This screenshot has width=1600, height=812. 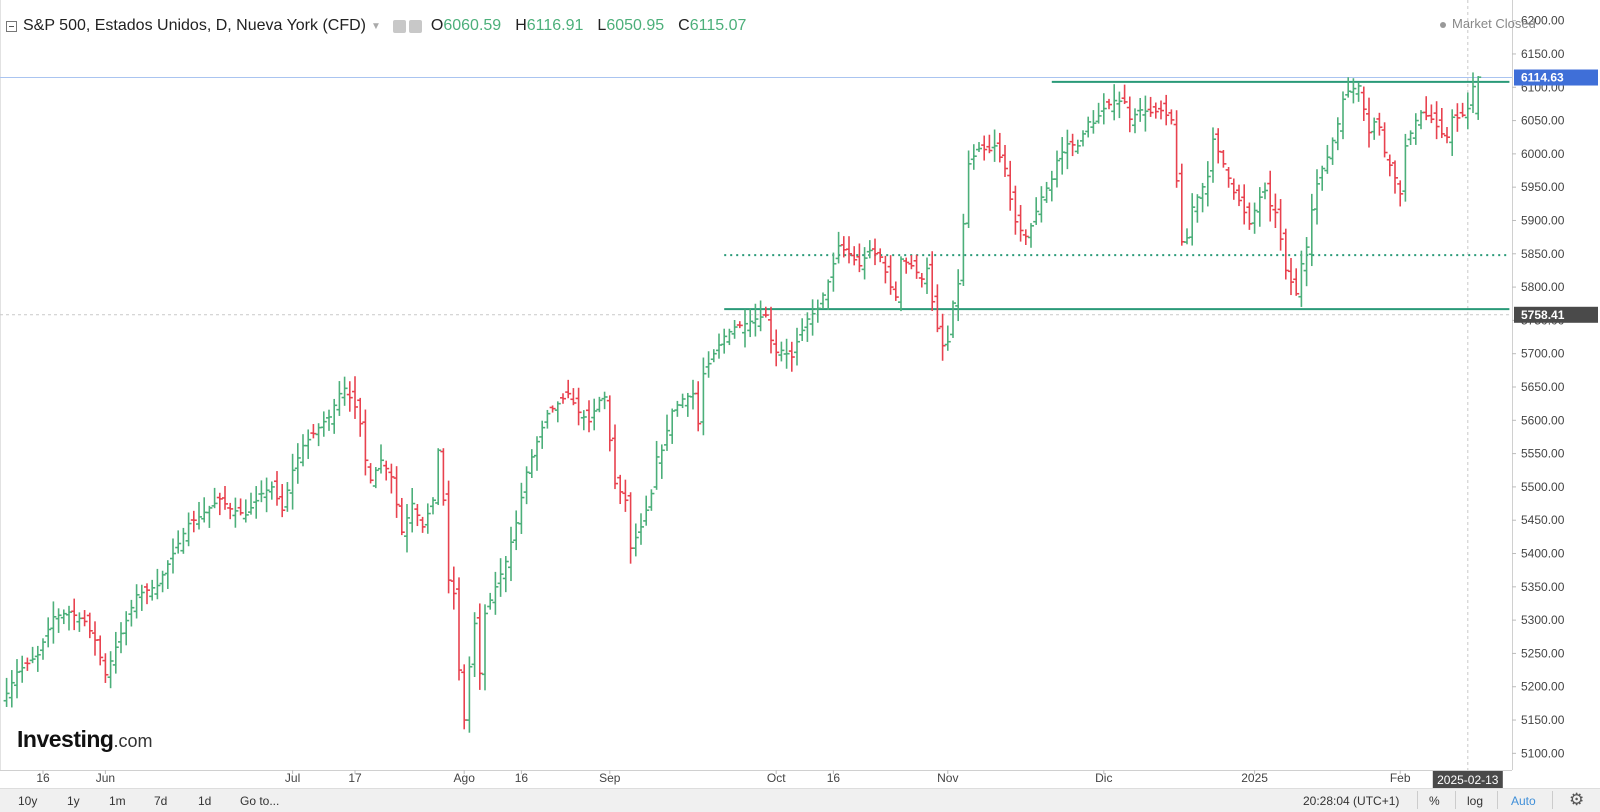 What do you see at coordinates (415, 26) in the screenshot?
I see `gear-icon` at bounding box center [415, 26].